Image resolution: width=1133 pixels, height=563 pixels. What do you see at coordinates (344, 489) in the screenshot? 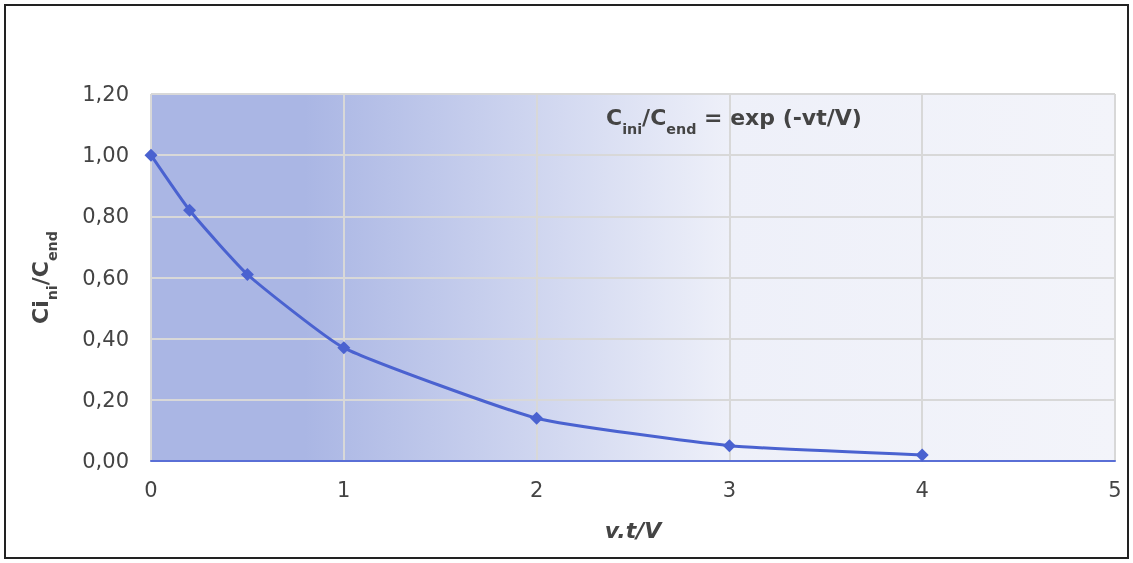
I see `x-tick-label: 1` at bounding box center [344, 489].